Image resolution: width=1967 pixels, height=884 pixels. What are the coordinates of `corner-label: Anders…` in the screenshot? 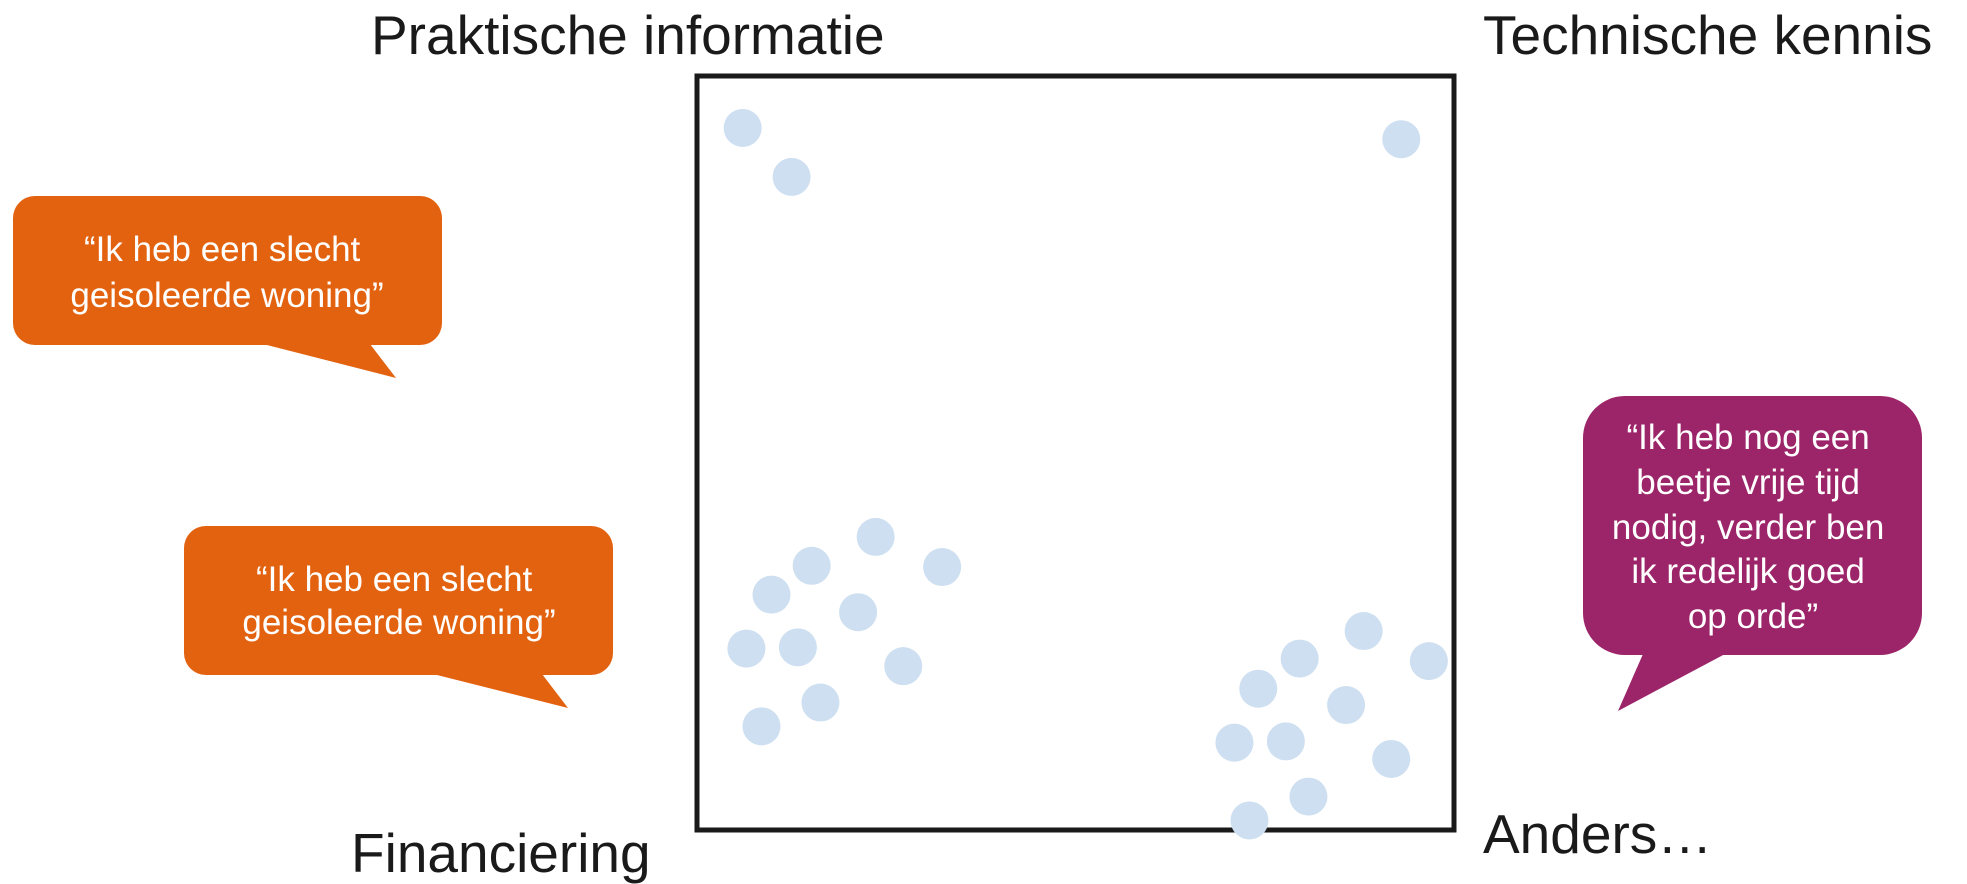 It's located at (1597, 834).